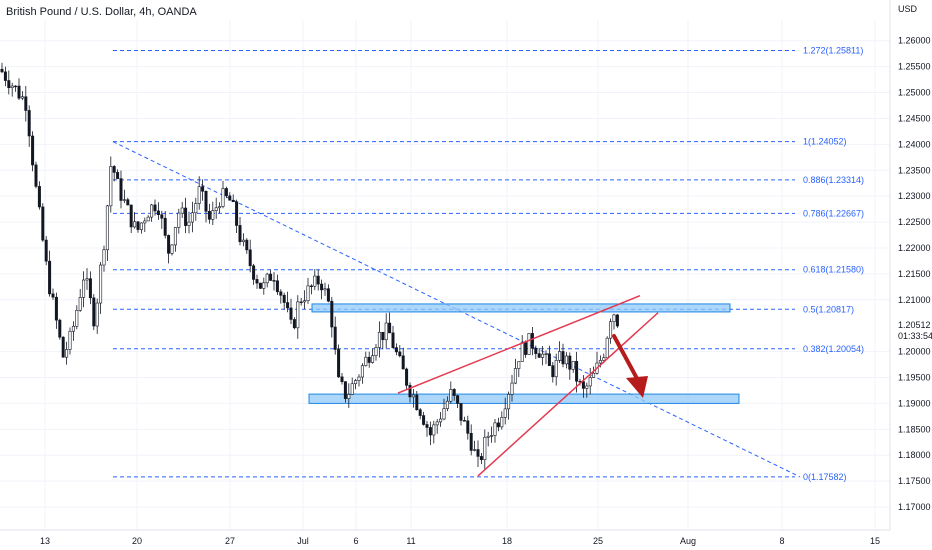 The image size is (932, 550). Describe the element at coordinates (914, 118) in the screenshot. I see `y-tick-label: 1.24500` at that location.